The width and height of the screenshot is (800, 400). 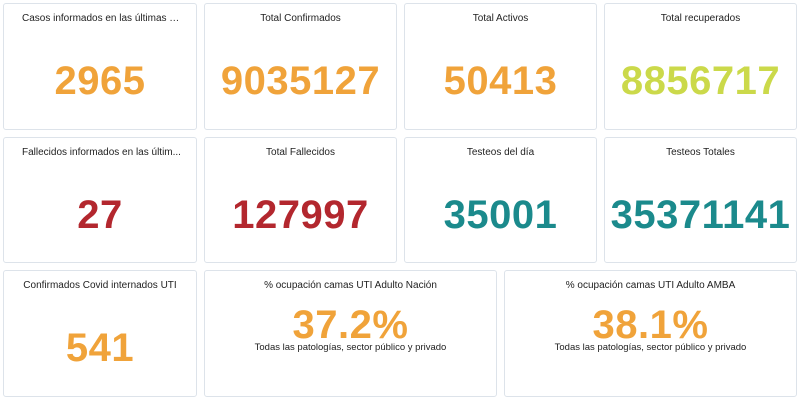 I want to click on card-internados-uti: Confirmados Covid internados UTI 541, so click(x=100, y=333).